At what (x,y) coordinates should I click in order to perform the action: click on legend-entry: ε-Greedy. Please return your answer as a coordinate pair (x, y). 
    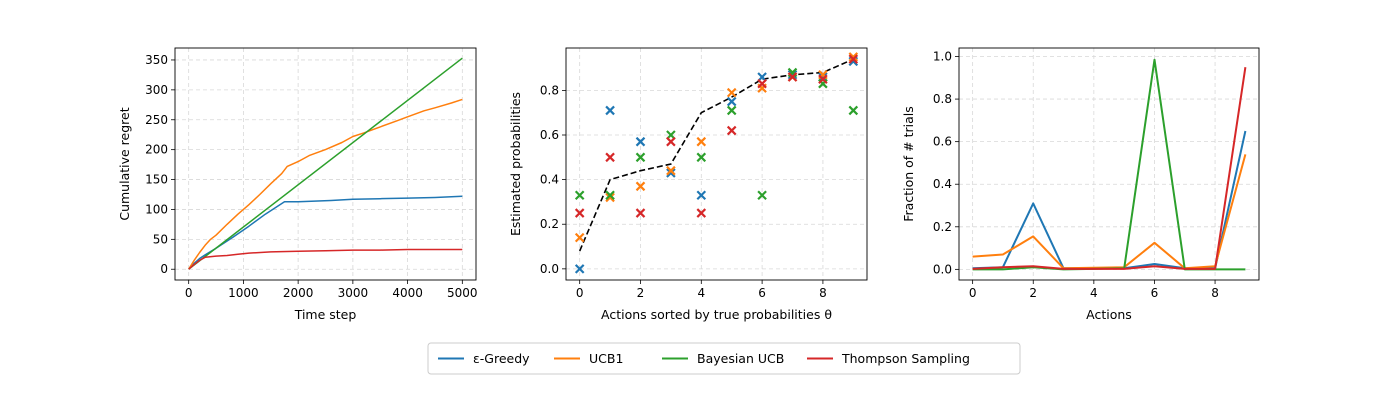
    Looking at the image, I should click on (484, 358).